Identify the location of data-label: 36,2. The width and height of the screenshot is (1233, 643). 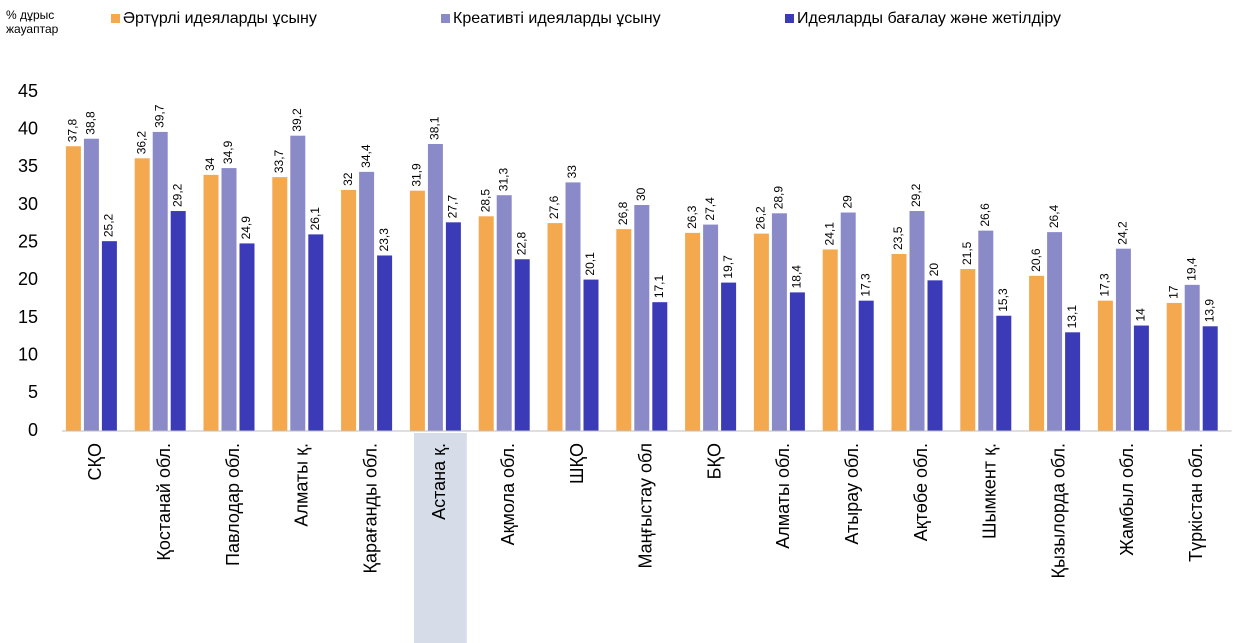
(141, 143).